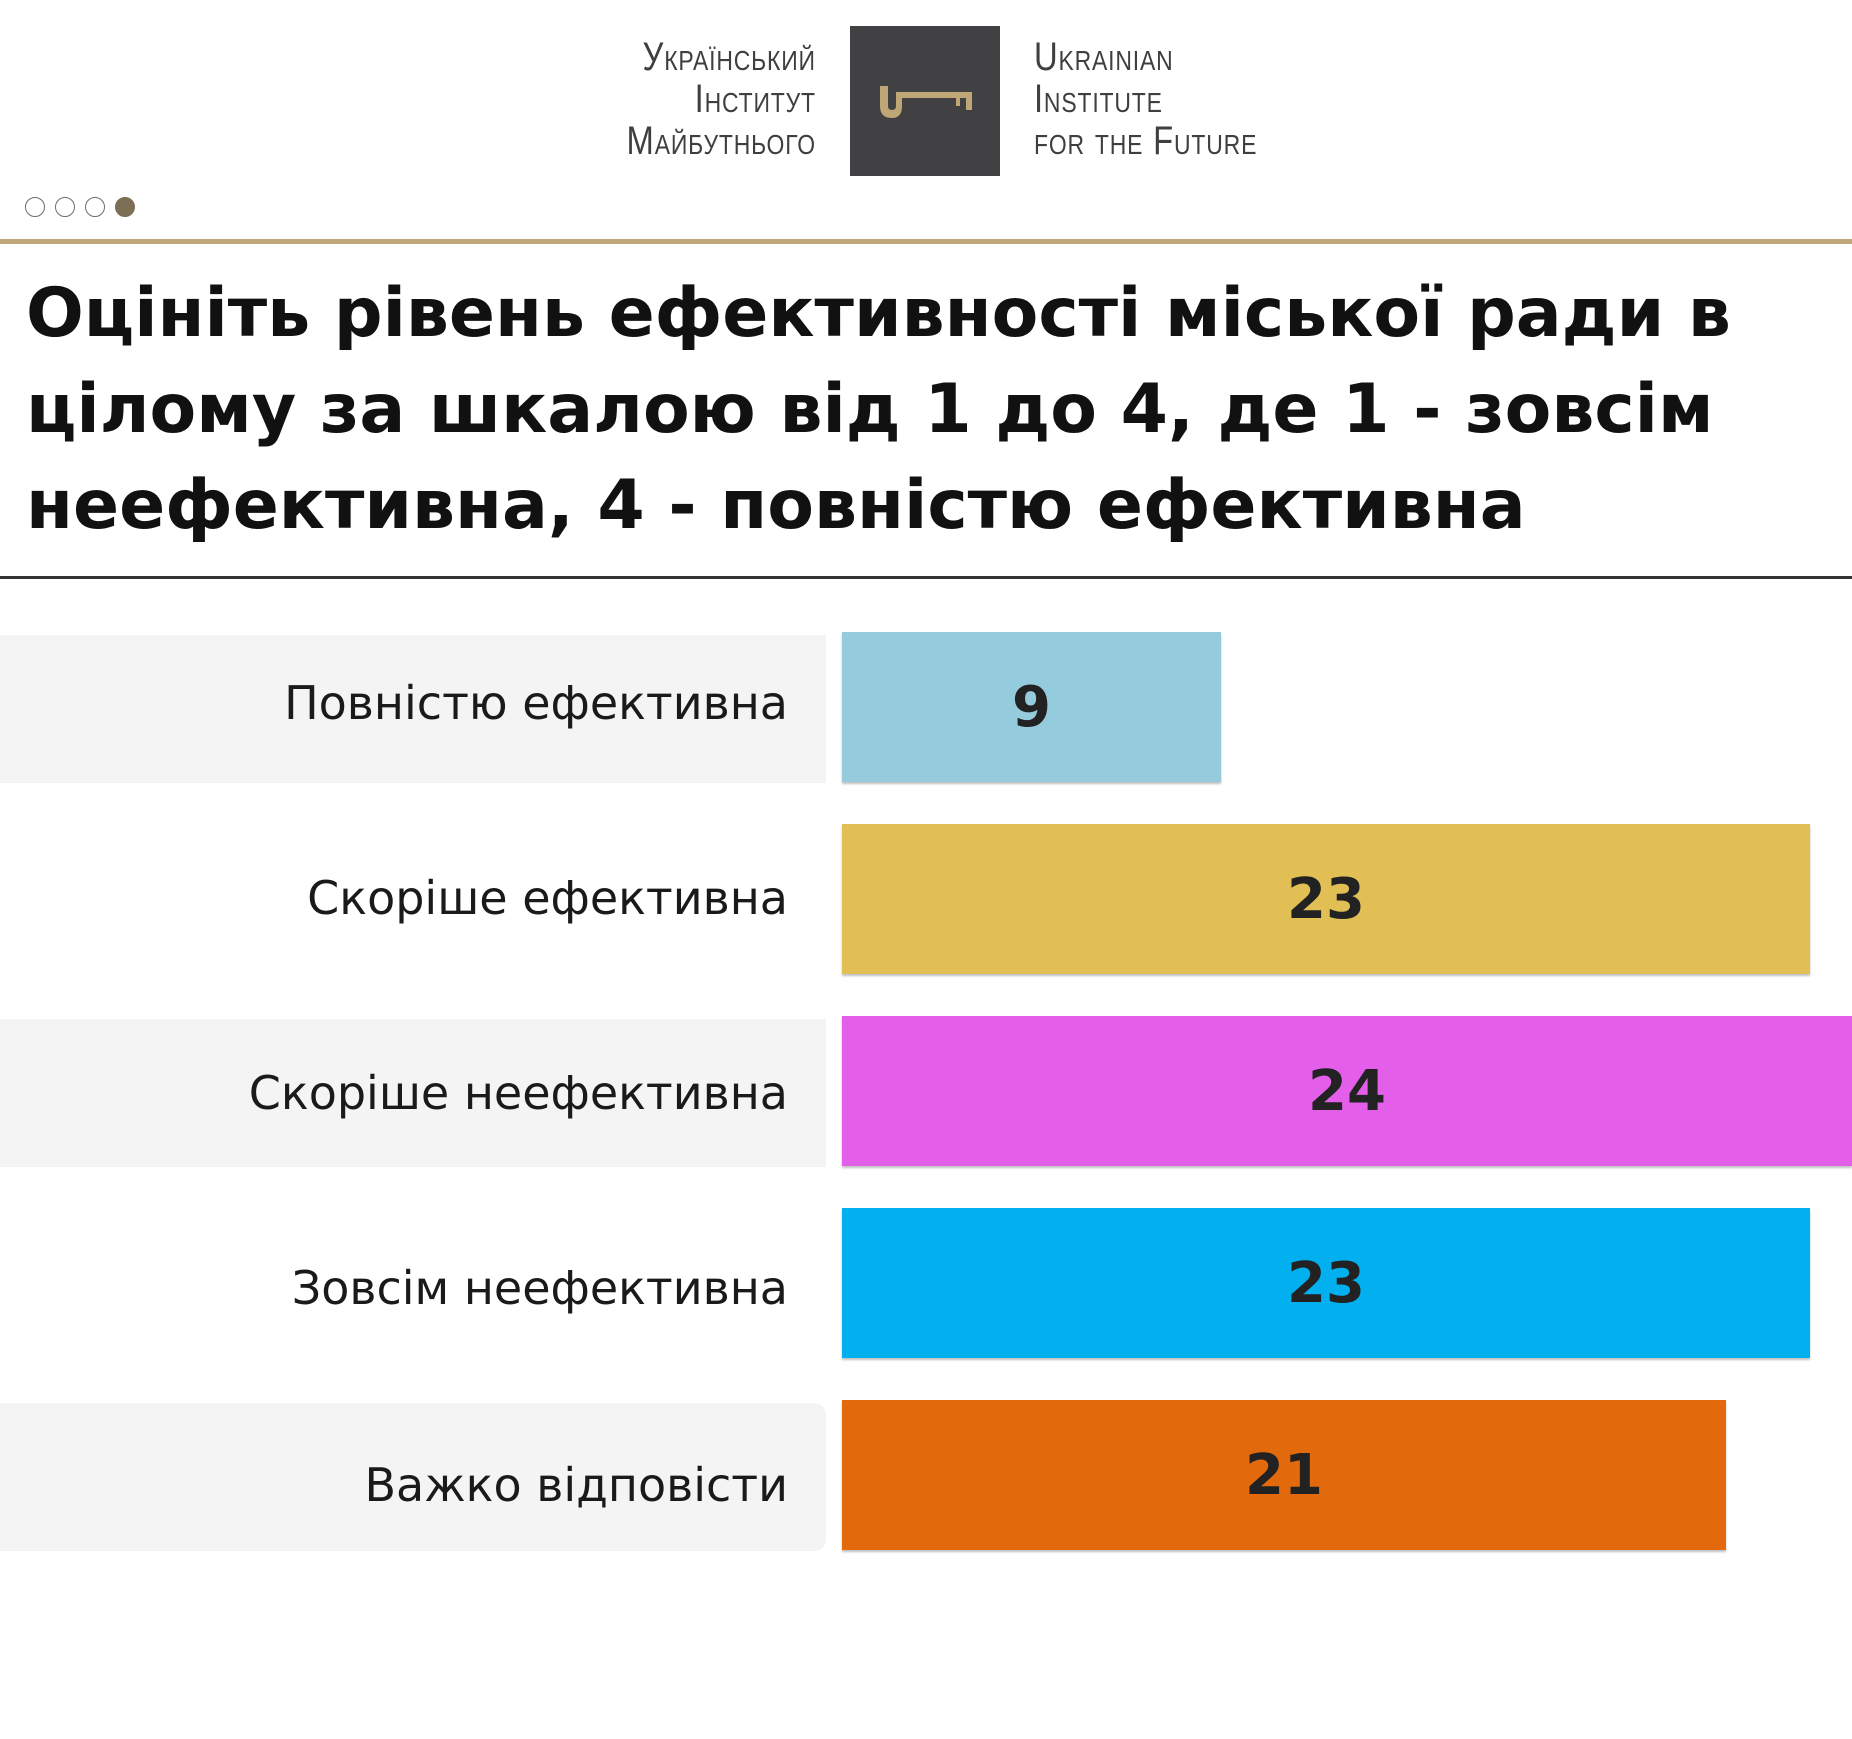  Describe the element at coordinates (1104, 57) in the screenshot. I see `logo-en-line-1: Ukrainian` at that location.